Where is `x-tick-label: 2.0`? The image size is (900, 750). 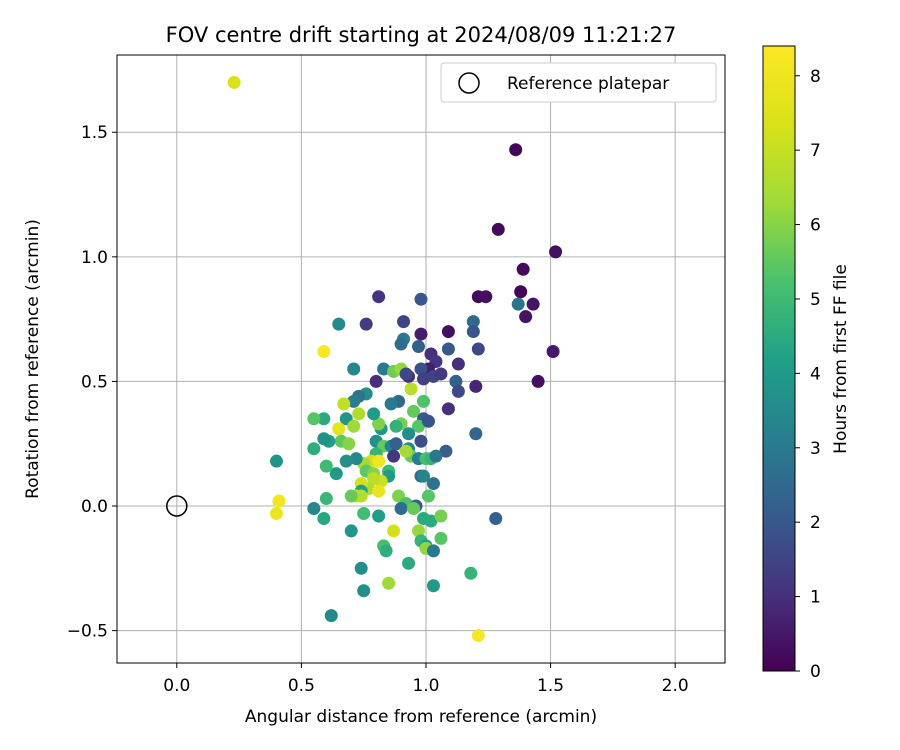
x-tick-label: 2.0 is located at coordinates (675, 686).